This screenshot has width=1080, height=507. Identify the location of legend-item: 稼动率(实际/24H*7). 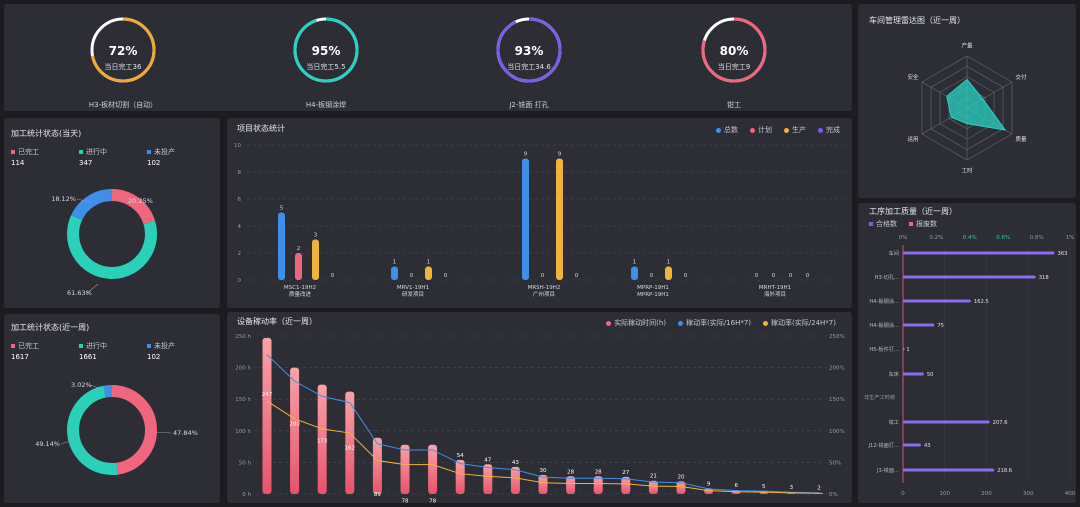
(799, 323).